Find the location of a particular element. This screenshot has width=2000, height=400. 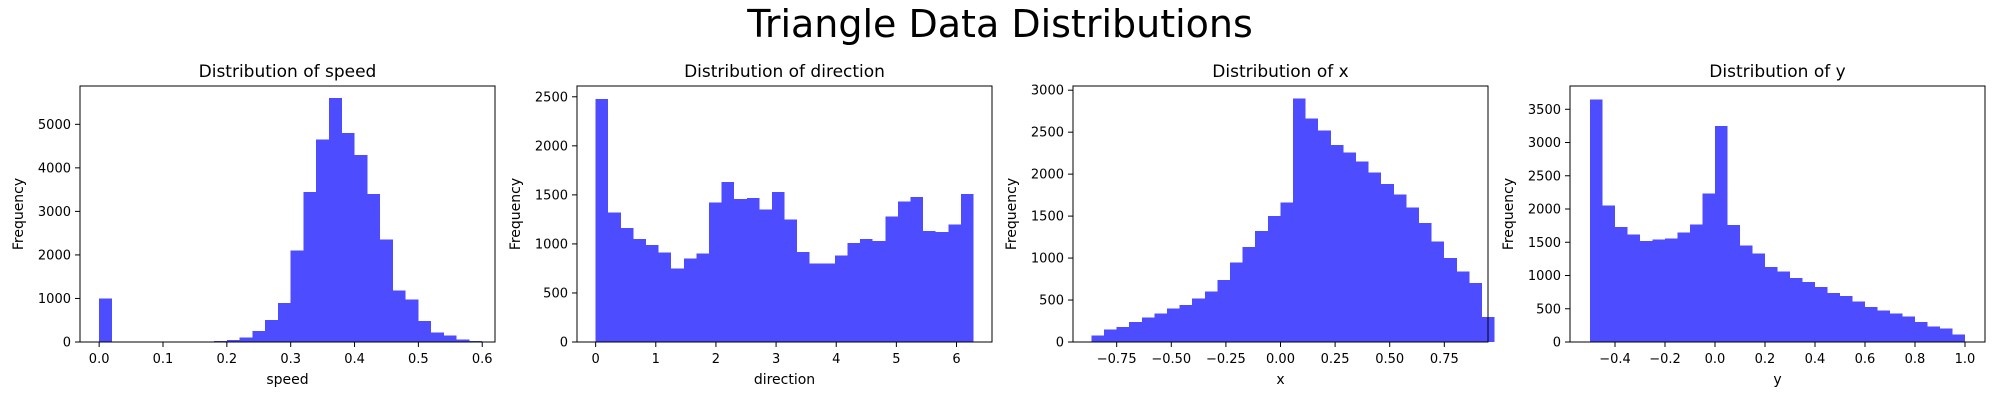

x-tick-label: 1.0 is located at coordinates (1965, 359).